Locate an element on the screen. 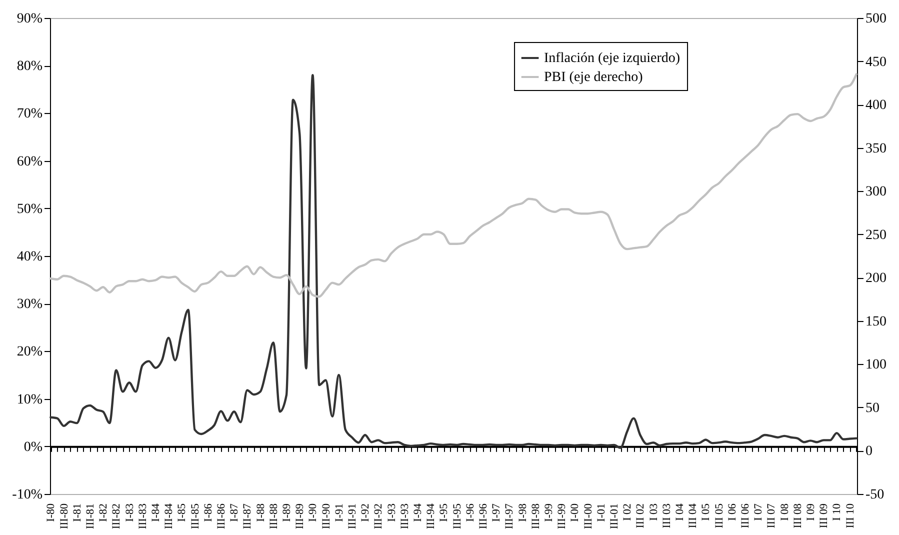 The height and width of the screenshot is (535, 899). x-tick-label: I-92 is located at coordinates (366, 513).